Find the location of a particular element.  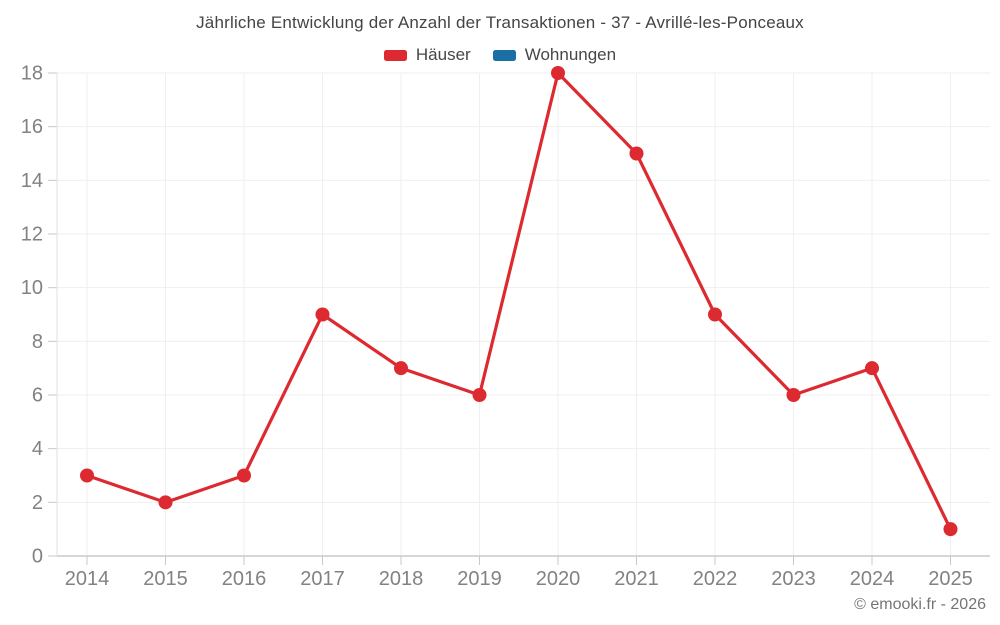

svg-text: 2021 is located at coordinates (636, 579).